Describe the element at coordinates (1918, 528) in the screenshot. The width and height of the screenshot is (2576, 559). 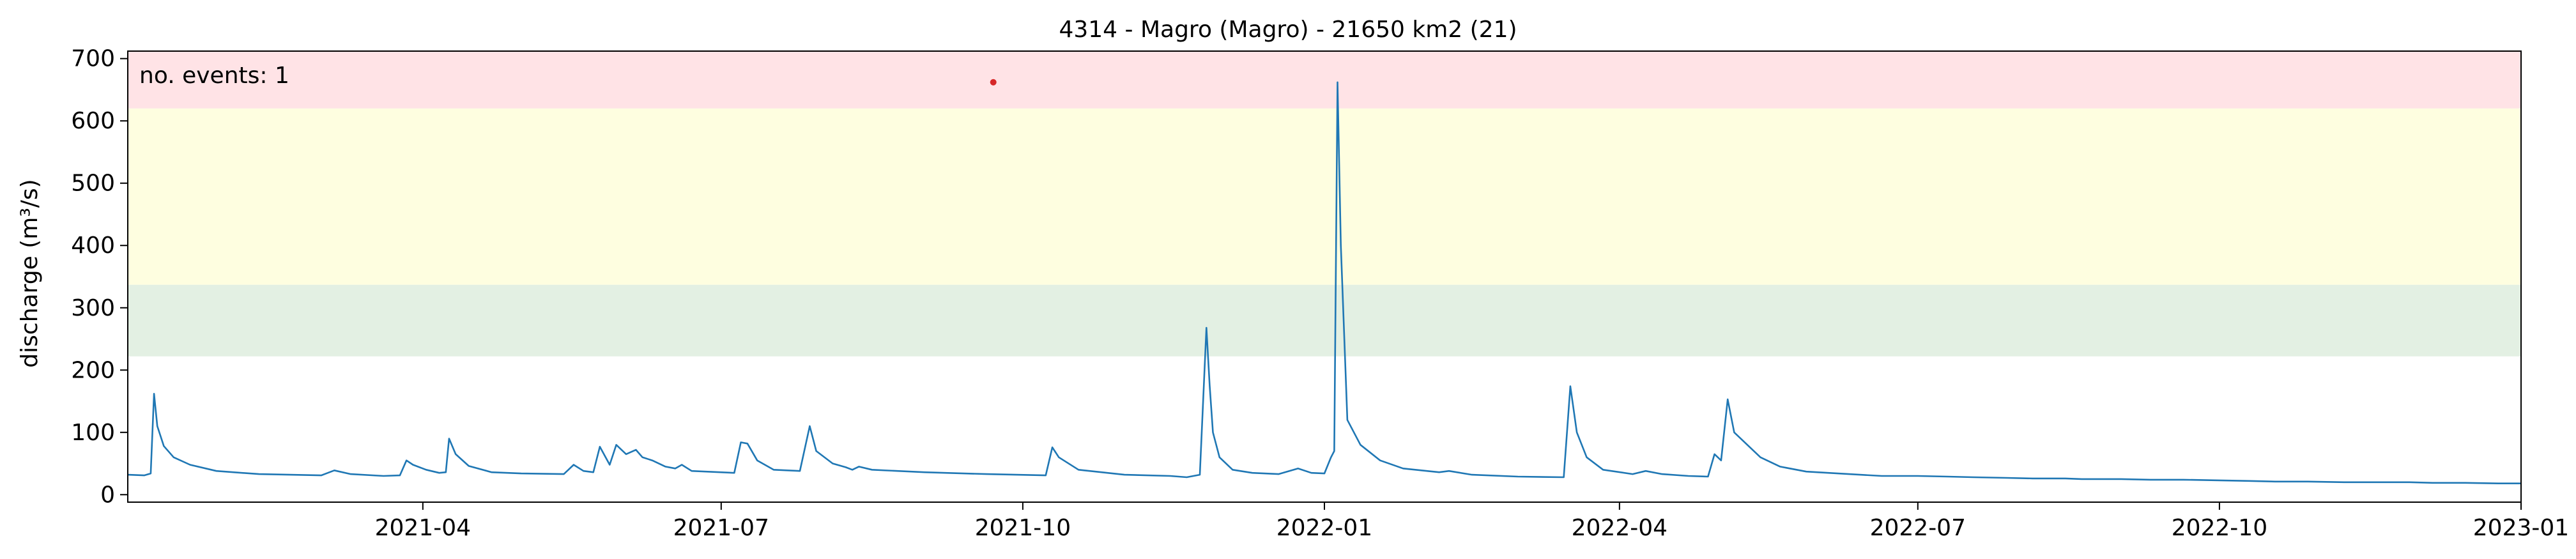
I see `x-tick-label-5: 2022-07` at that location.